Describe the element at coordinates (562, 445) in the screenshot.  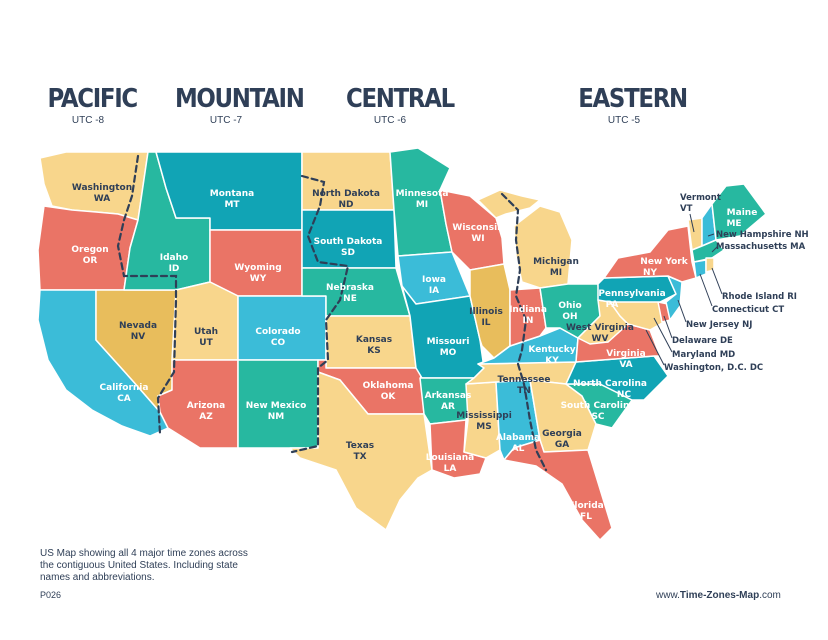
I see `abbr-georgia: GA` at that location.